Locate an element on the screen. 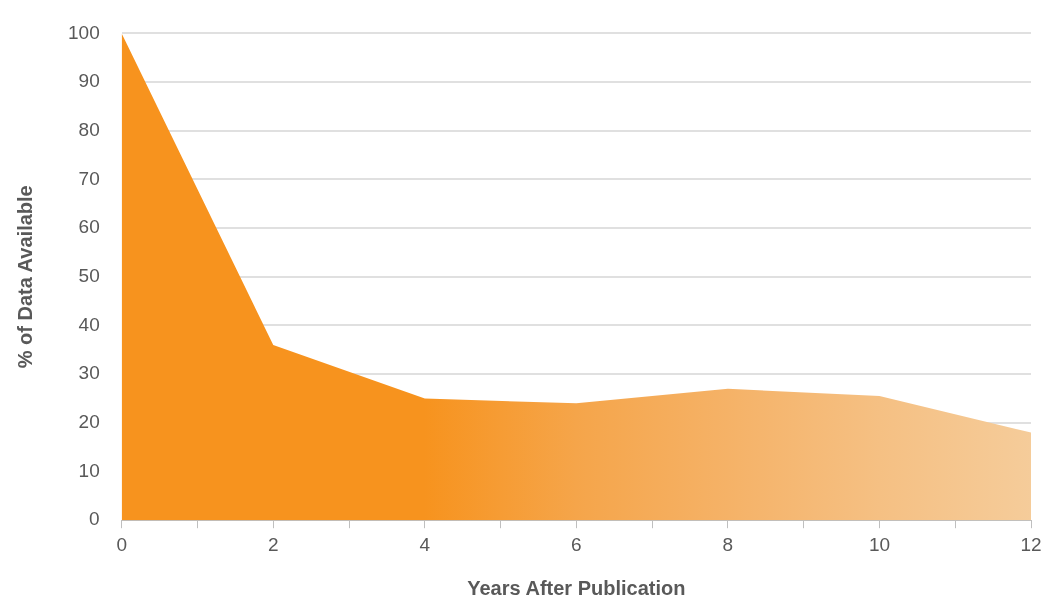 This screenshot has height=607, width=1049. y-tick-label: 40 is located at coordinates (89, 324).